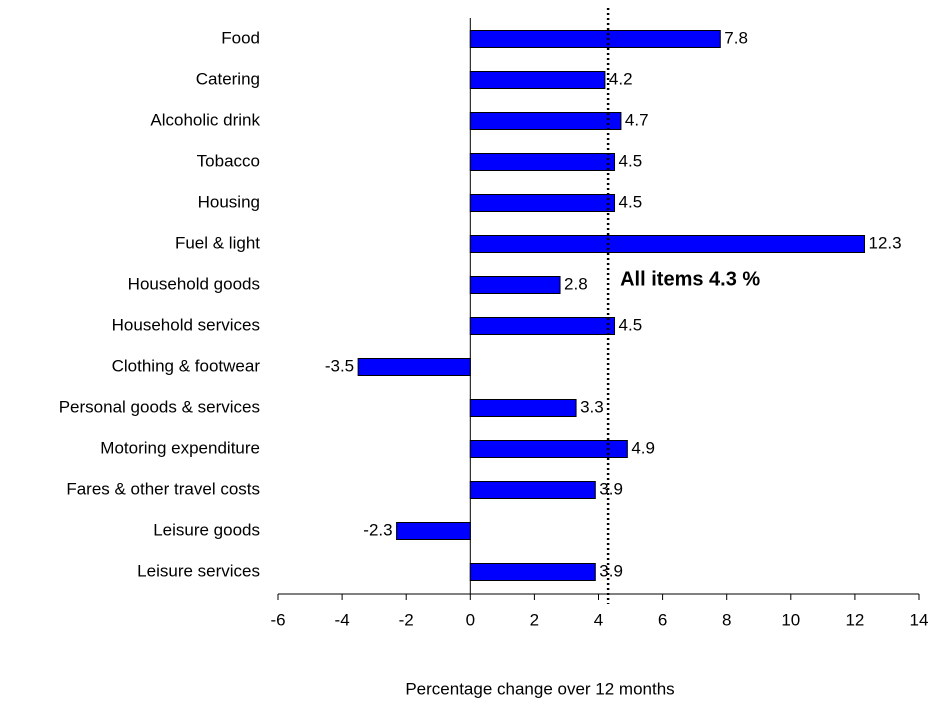  Describe the element at coordinates (205, 119) in the screenshot. I see `y-tick-label: Alcoholic drink` at that location.